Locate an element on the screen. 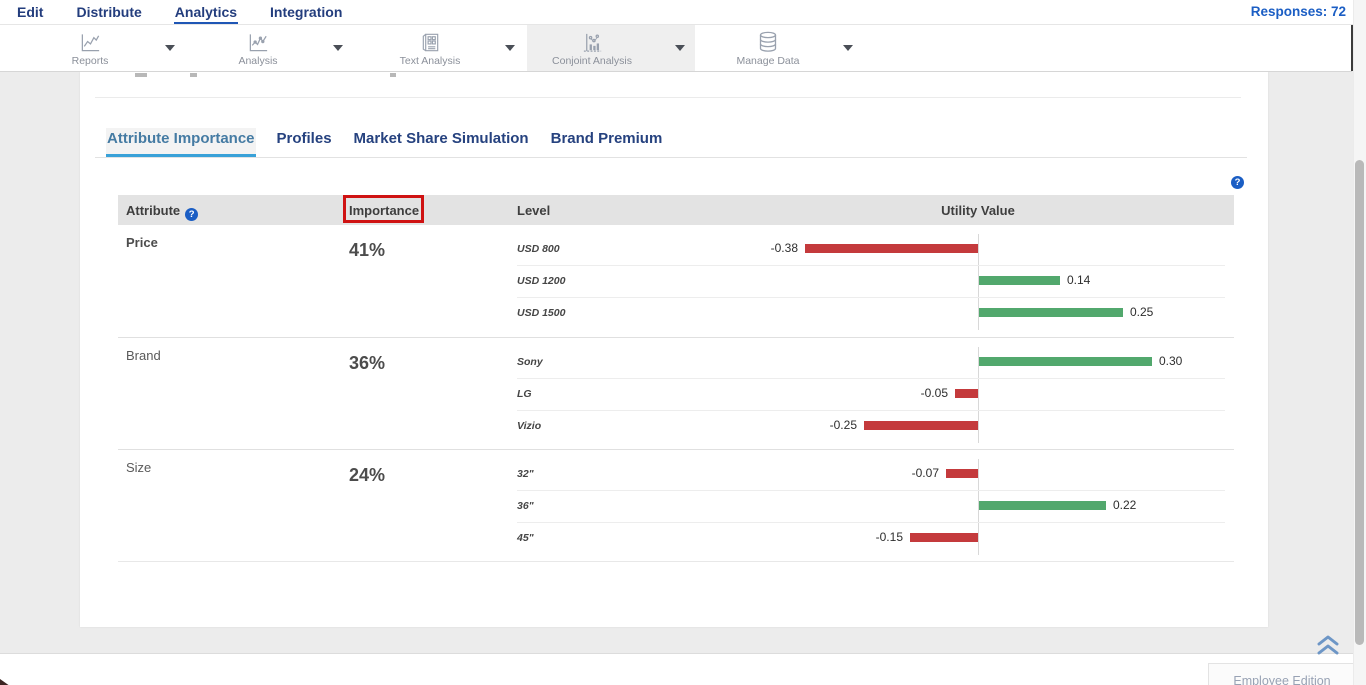 The width and height of the screenshot is (1366, 685). toolbar-group-reports: Reports is located at coordinates (105, 48).